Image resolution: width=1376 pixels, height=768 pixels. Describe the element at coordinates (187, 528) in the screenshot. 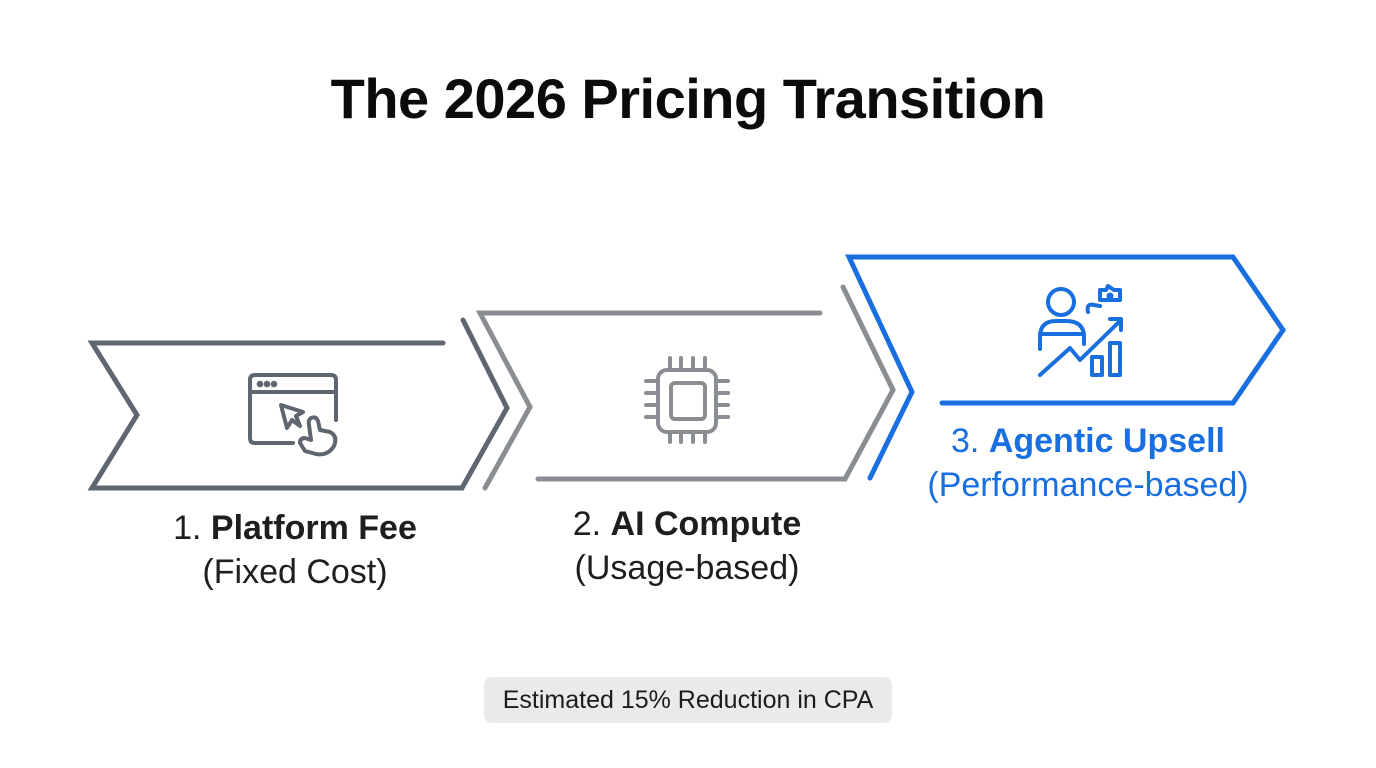

I see `step-1-number: 1.` at that location.